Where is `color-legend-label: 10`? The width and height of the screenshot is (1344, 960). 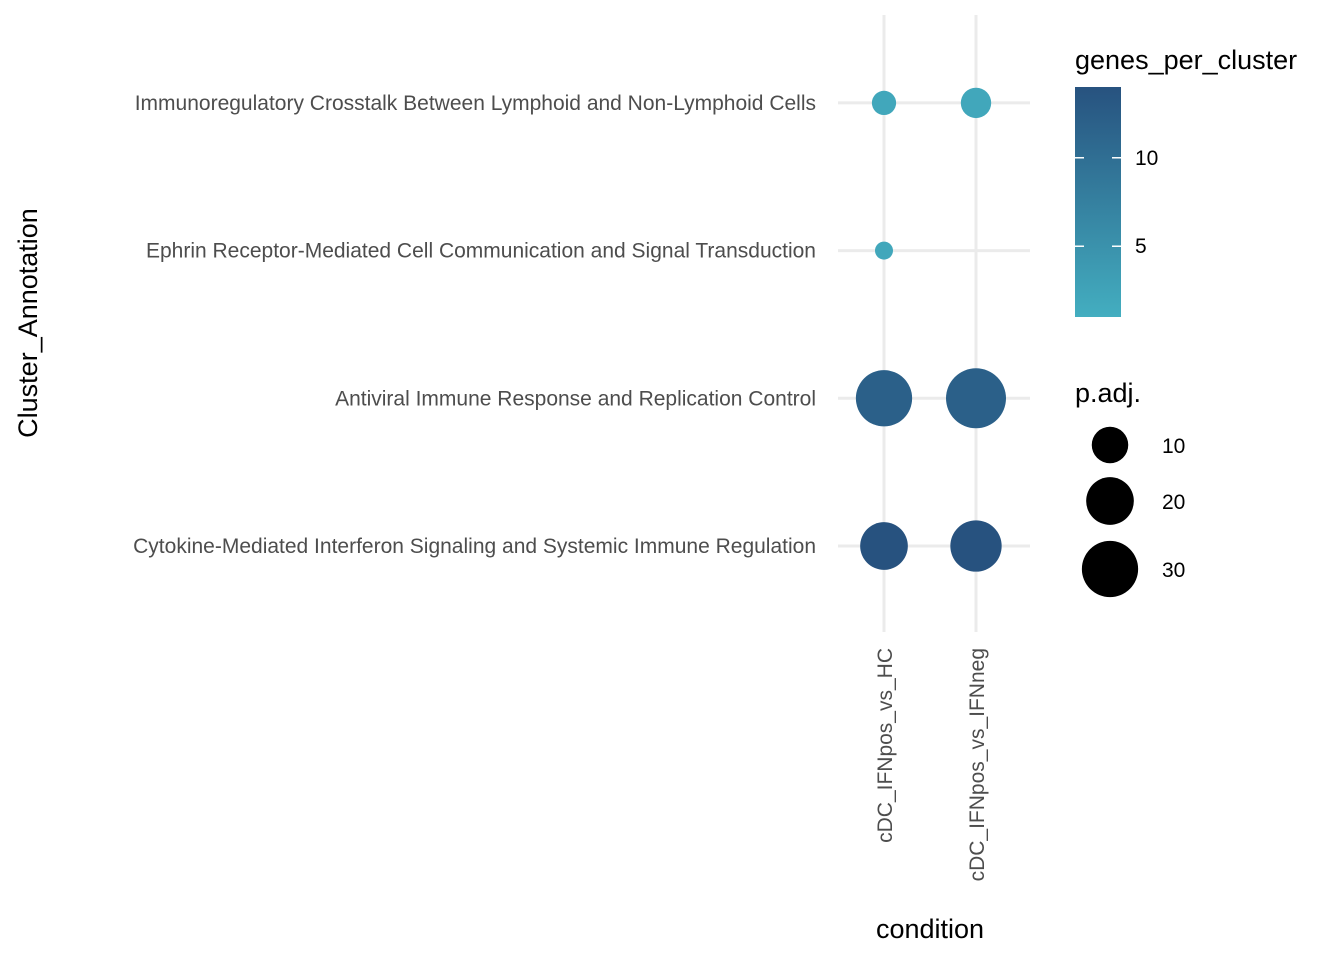 color-legend-label: 10 is located at coordinates (1146, 158).